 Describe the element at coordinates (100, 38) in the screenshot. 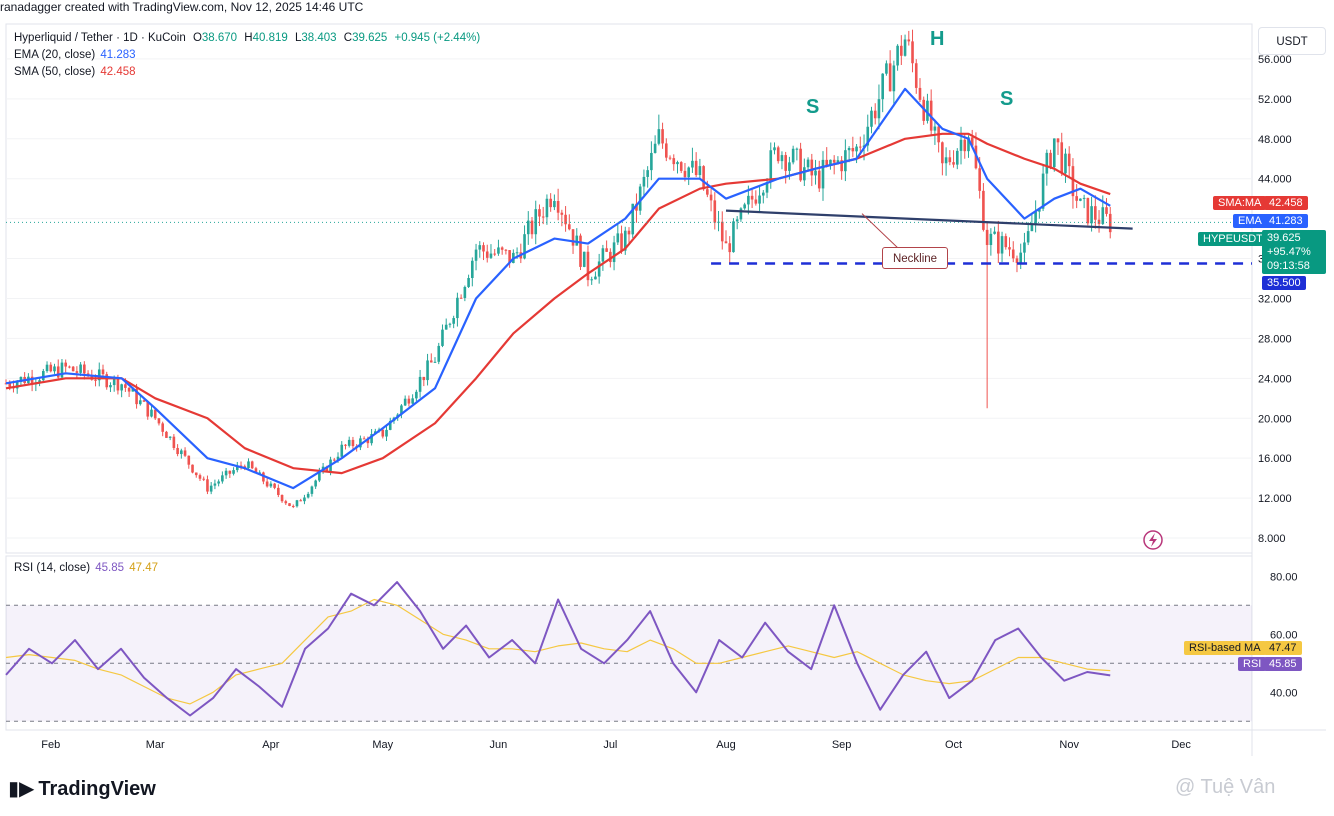

I see `symbol-title: Hyperliquid / Tether · 1D · KuCoin` at that location.